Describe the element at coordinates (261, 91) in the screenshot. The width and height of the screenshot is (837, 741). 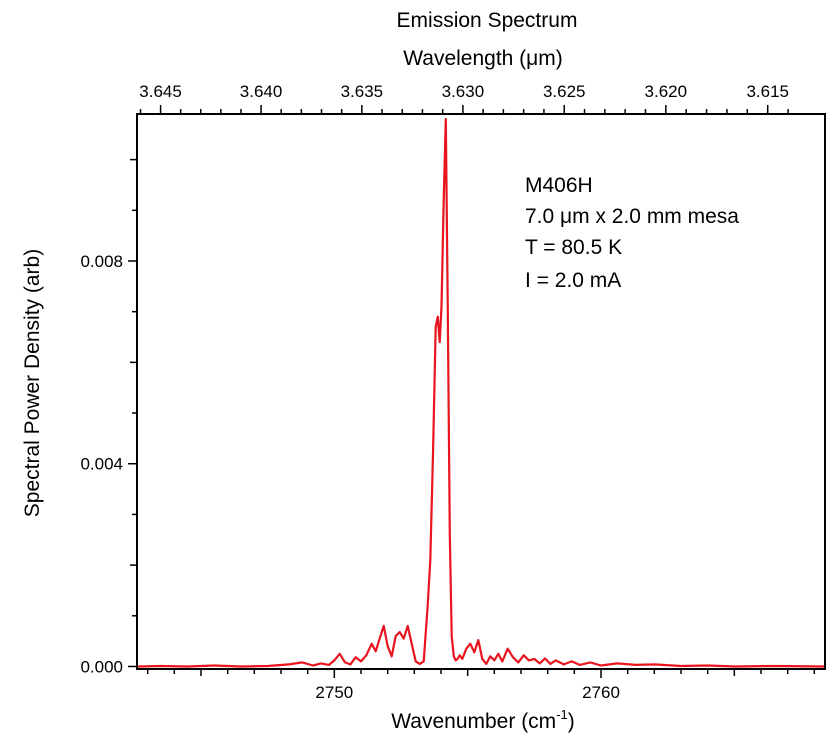
I see `top-tick-label: 3.640` at that location.